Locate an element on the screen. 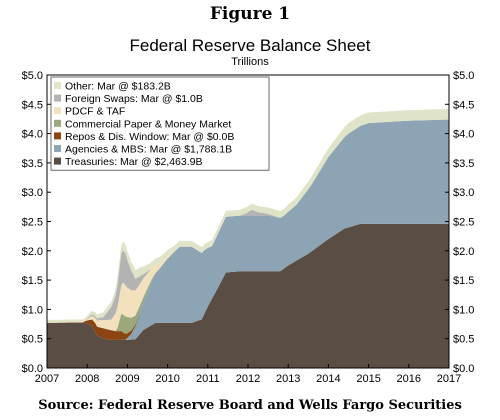 The height and width of the screenshot is (420, 500). y-tick-label-right: $3.0 is located at coordinates (463, 193).